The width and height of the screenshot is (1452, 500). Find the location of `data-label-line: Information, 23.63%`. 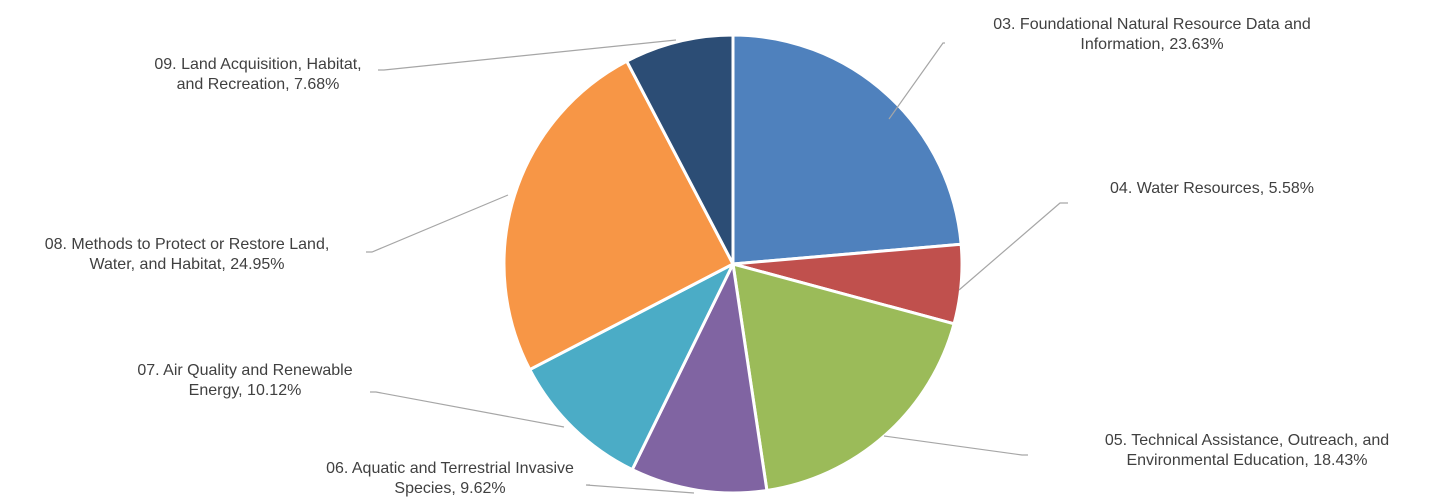

data-label-line: Information, 23.63% is located at coordinates (1151, 44).